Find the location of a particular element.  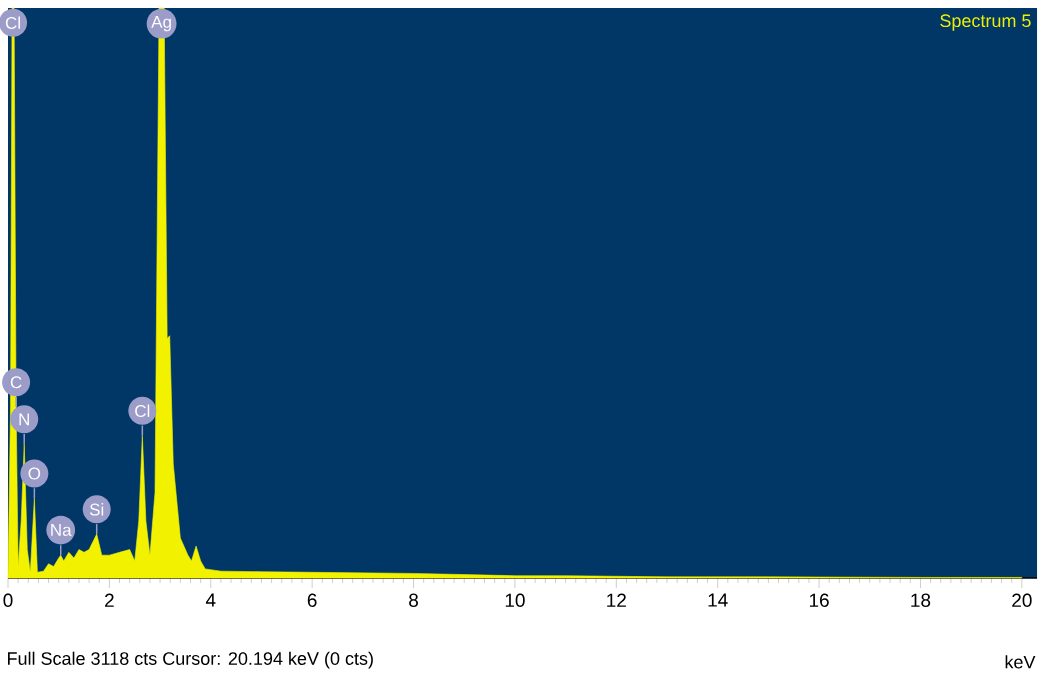

x-tick-label: 20 is located at coordinates (1022, 600).